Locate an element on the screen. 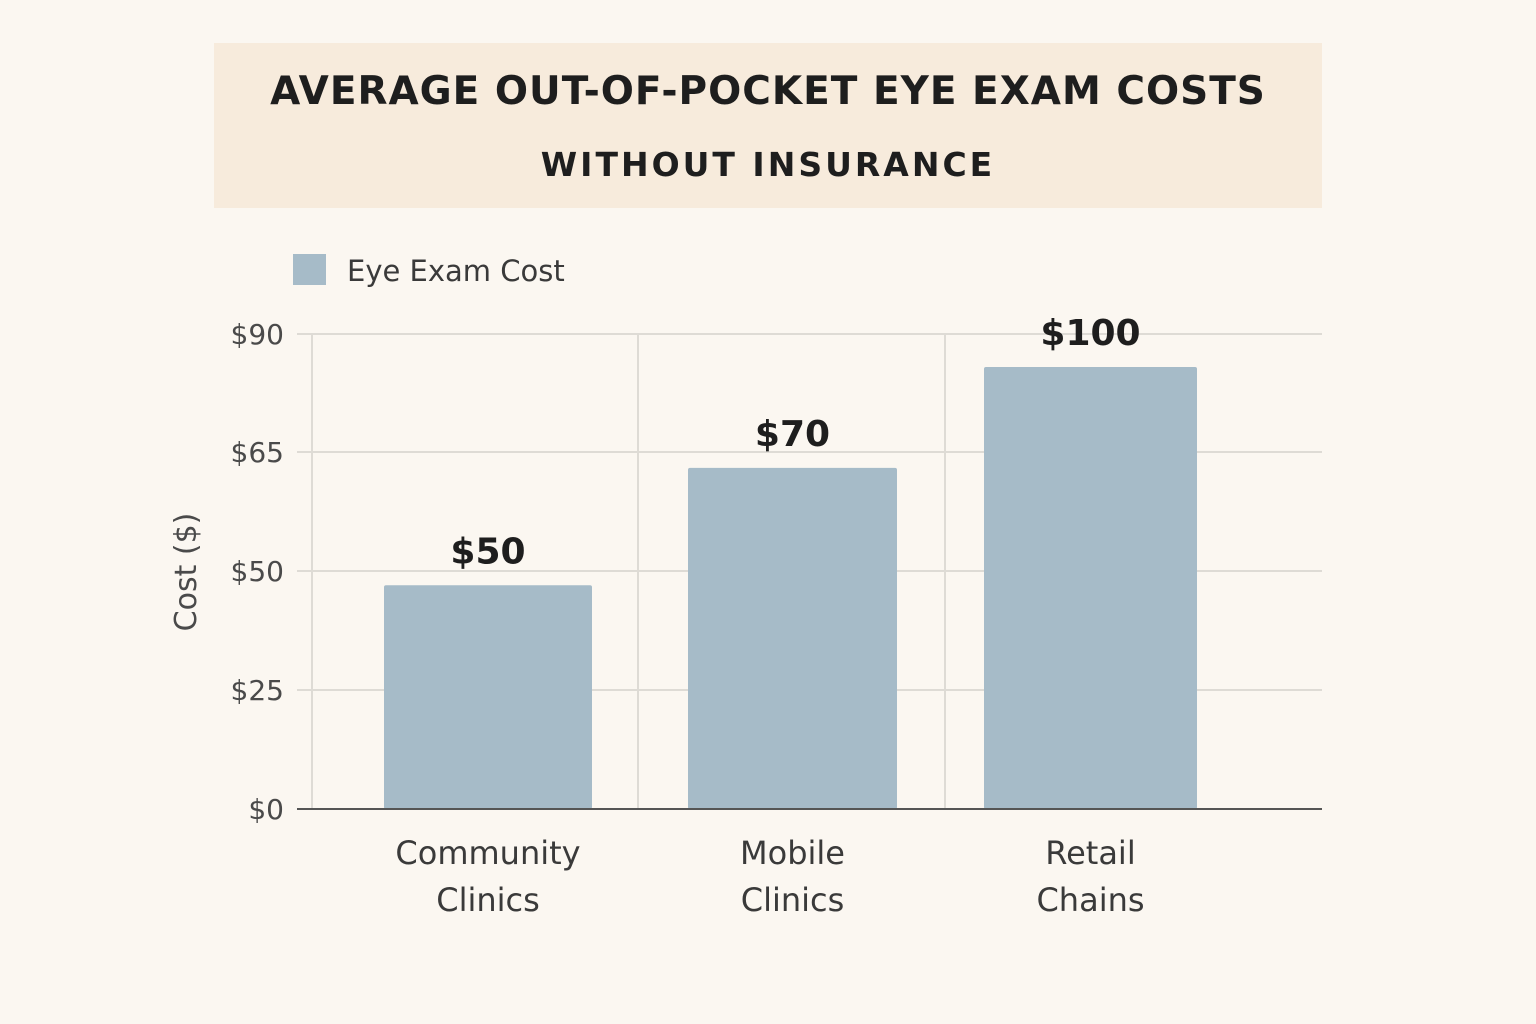  y-tick-label: $0 is located at coordinates (266, 809).